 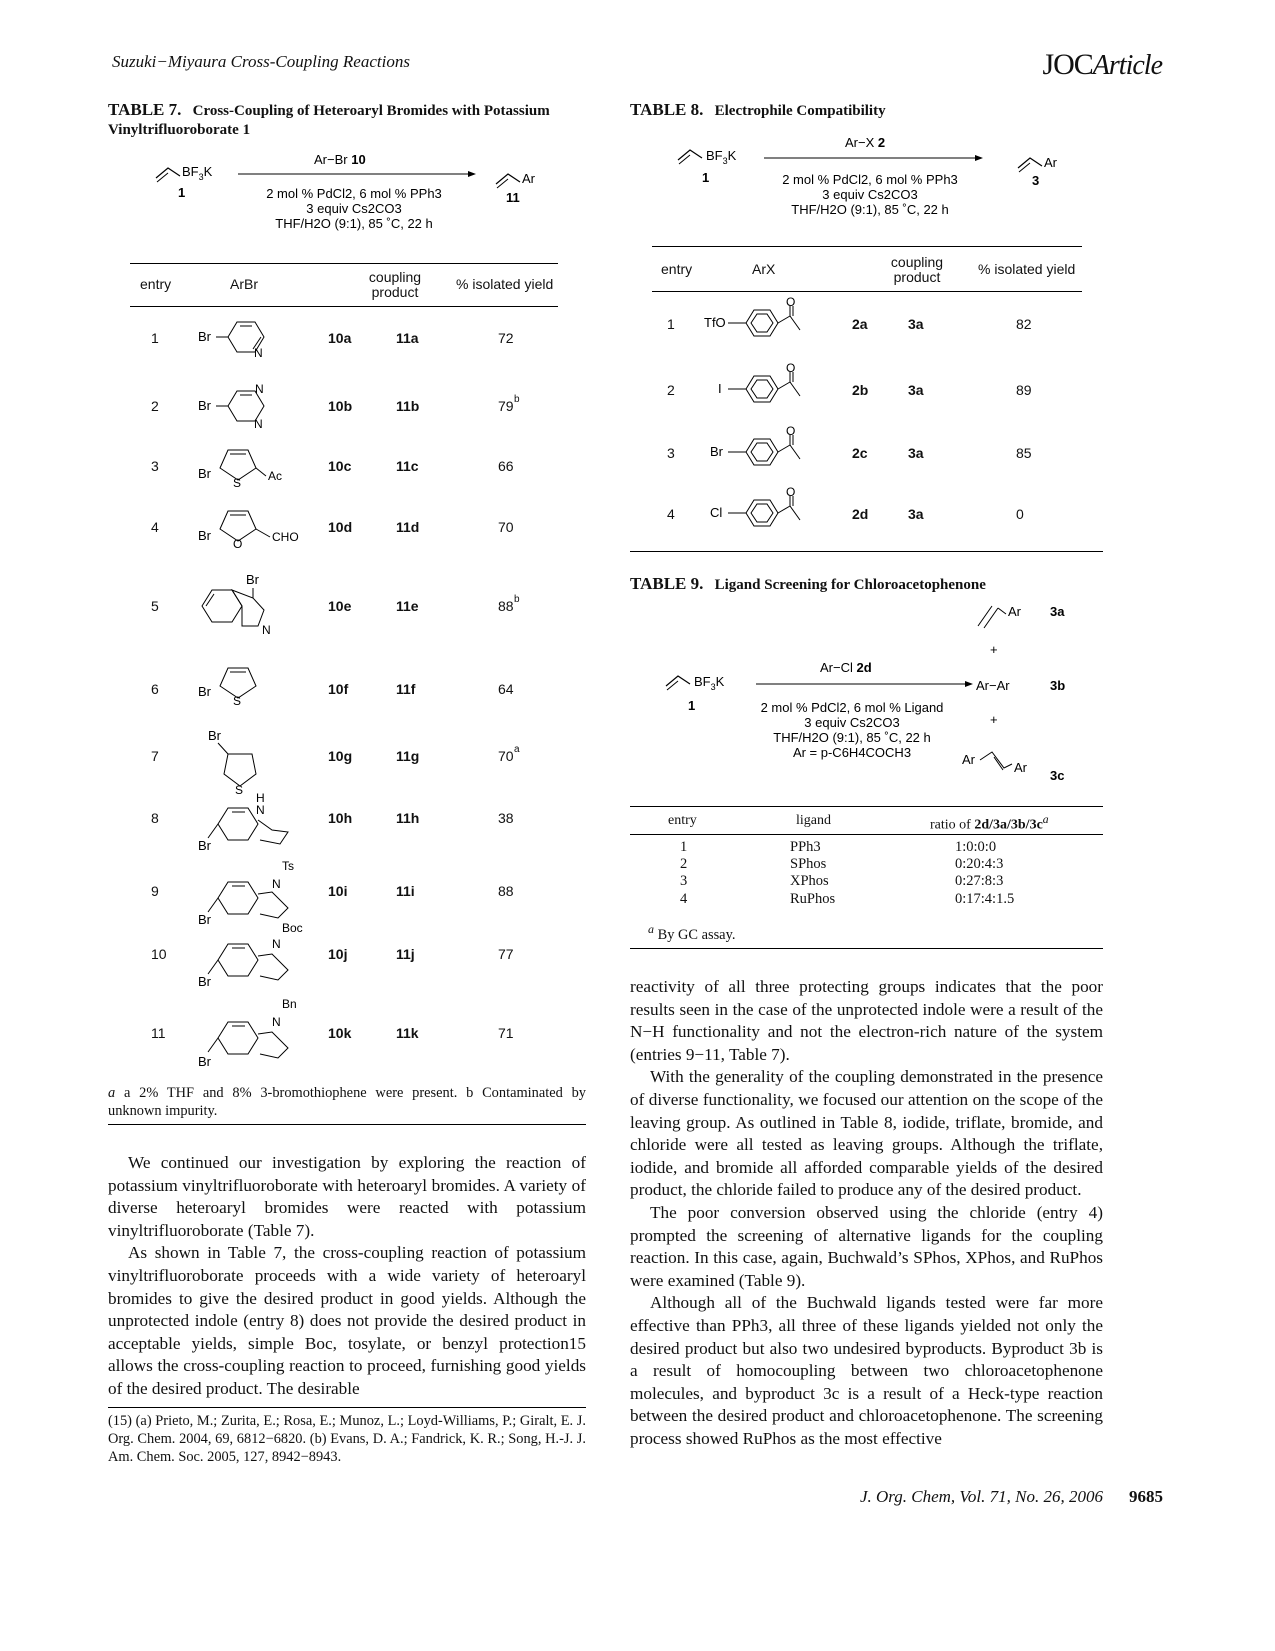 I want to click on t7-yield: 72, so click(x=506, y=338).